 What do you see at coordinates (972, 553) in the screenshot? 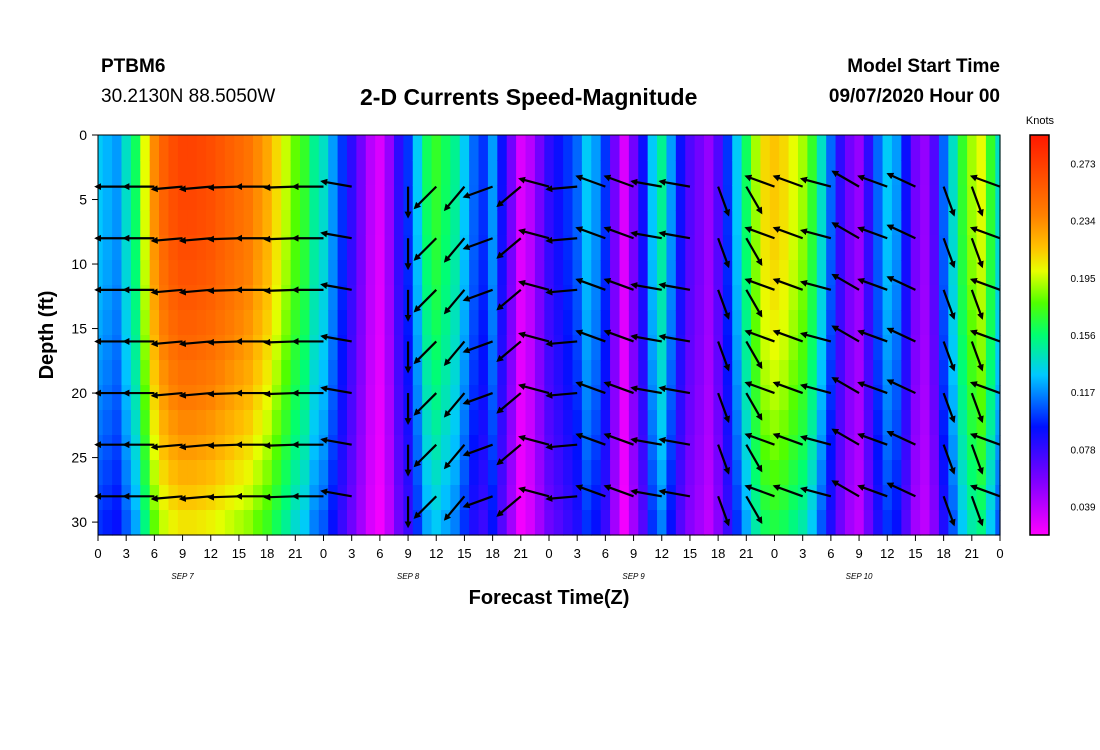
I see `x-tick-label: 21` at bounding box center [972, 553].